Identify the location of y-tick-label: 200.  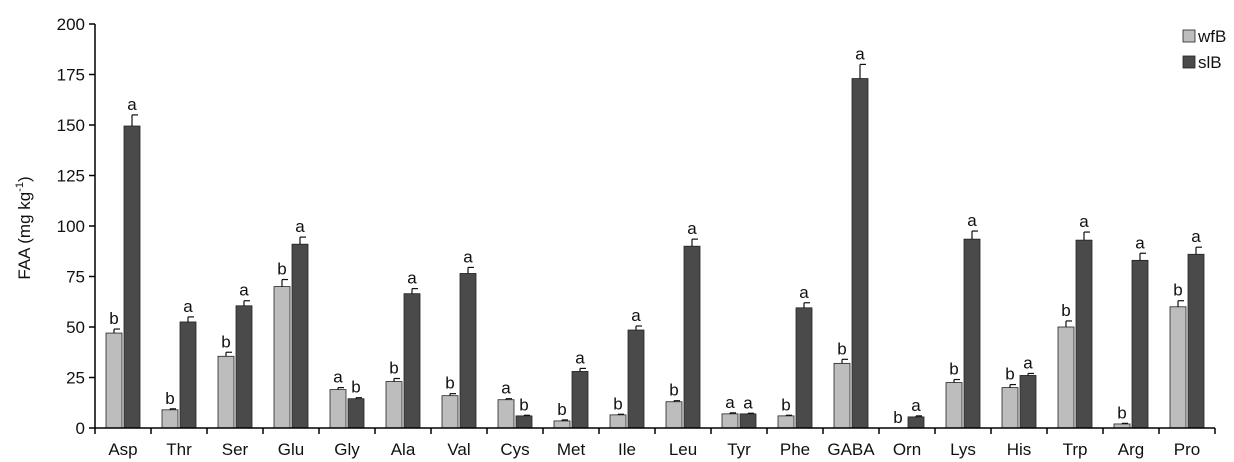
(71, 24).